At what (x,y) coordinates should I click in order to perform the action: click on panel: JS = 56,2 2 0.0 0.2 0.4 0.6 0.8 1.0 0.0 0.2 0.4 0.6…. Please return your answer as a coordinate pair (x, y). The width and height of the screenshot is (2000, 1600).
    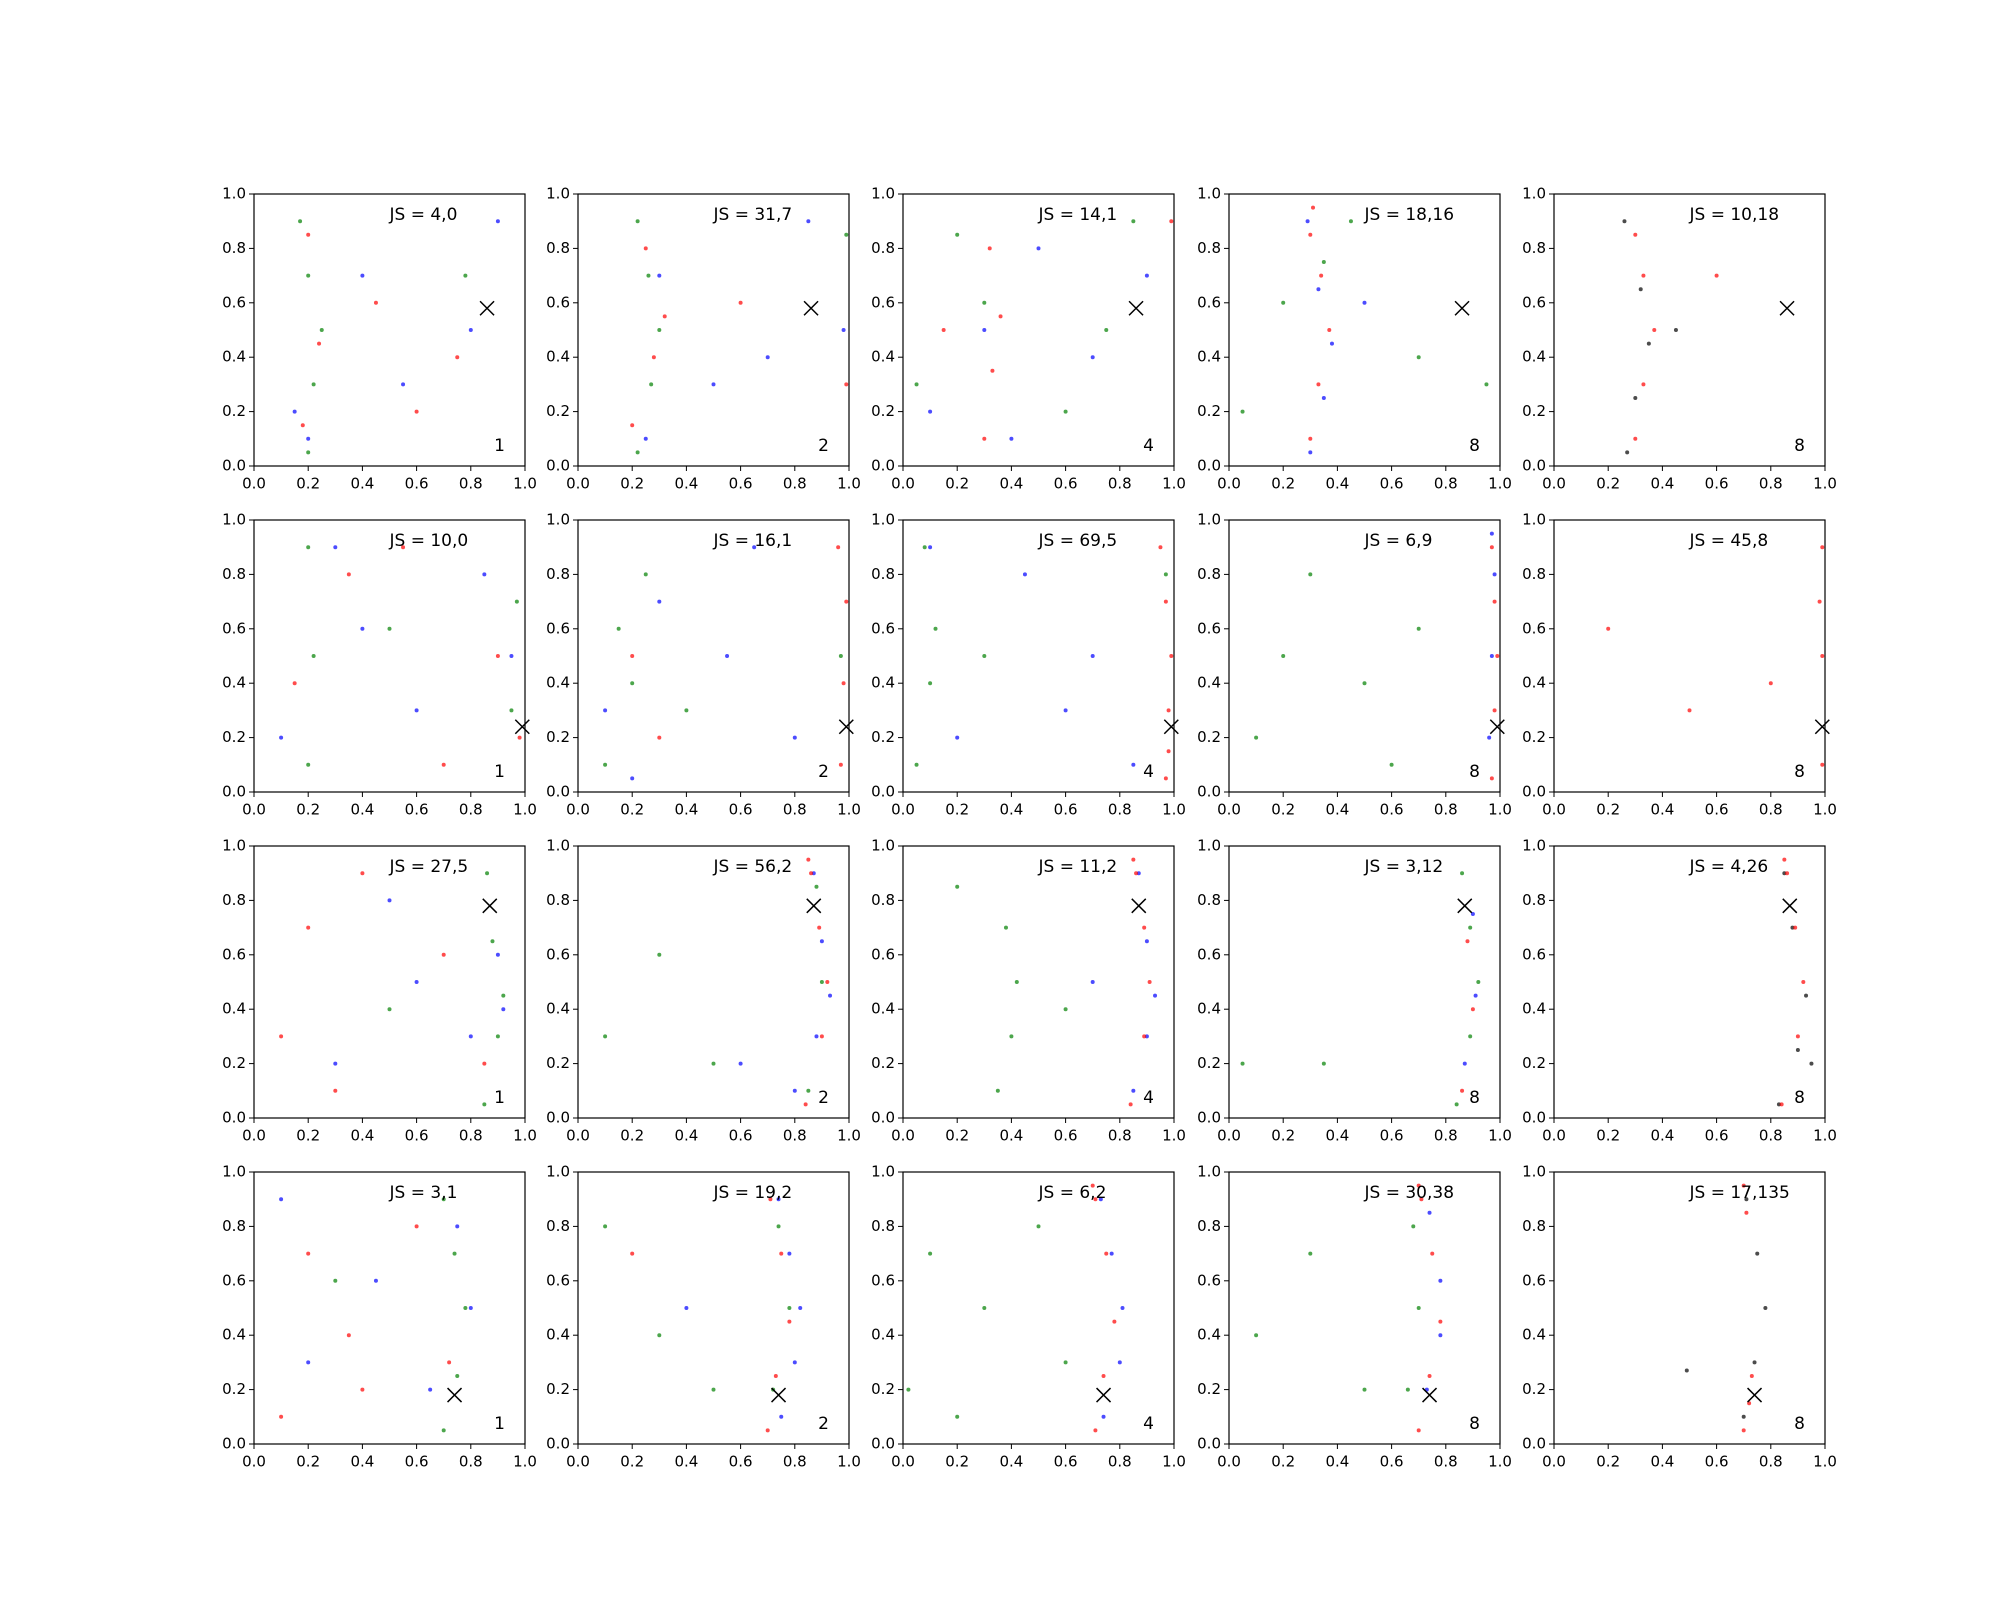
    Looking at the image, I should click on (703, 991).